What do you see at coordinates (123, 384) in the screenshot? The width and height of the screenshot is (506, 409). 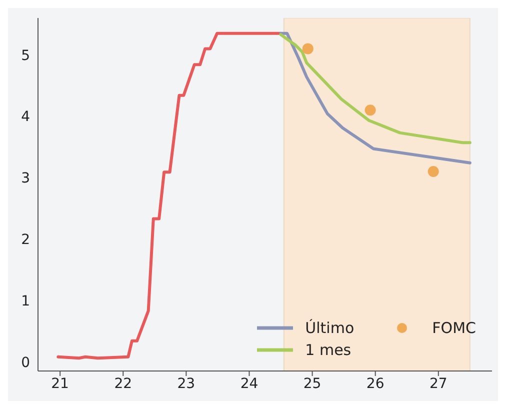 I see `x-tick-label: 22` at bounding box center [123, 384].